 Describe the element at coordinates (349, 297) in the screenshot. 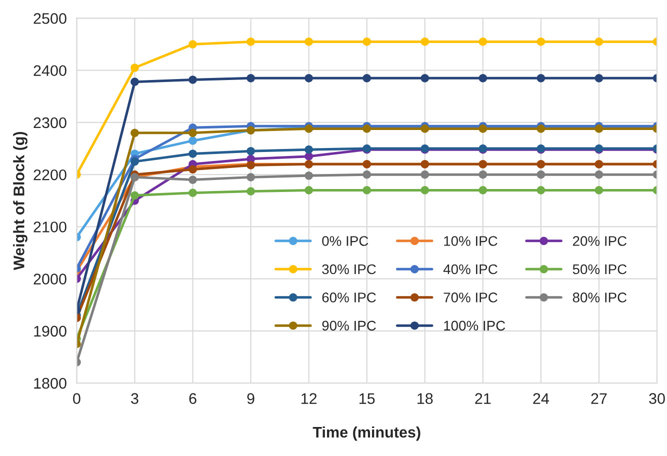

I see `legend-label: 60% IPC` at that location.